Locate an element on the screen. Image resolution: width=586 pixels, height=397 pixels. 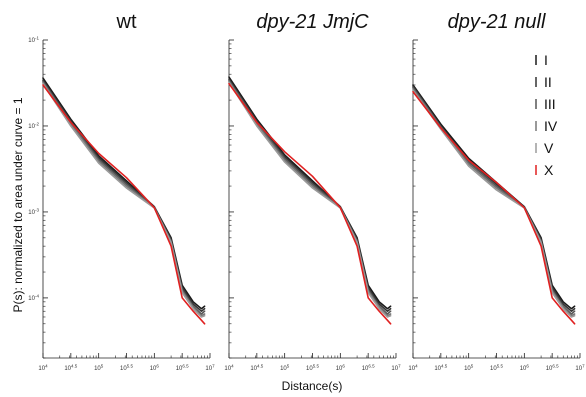
y-tick-label: 10⁻⁴ is located at coordinates (33, 297).